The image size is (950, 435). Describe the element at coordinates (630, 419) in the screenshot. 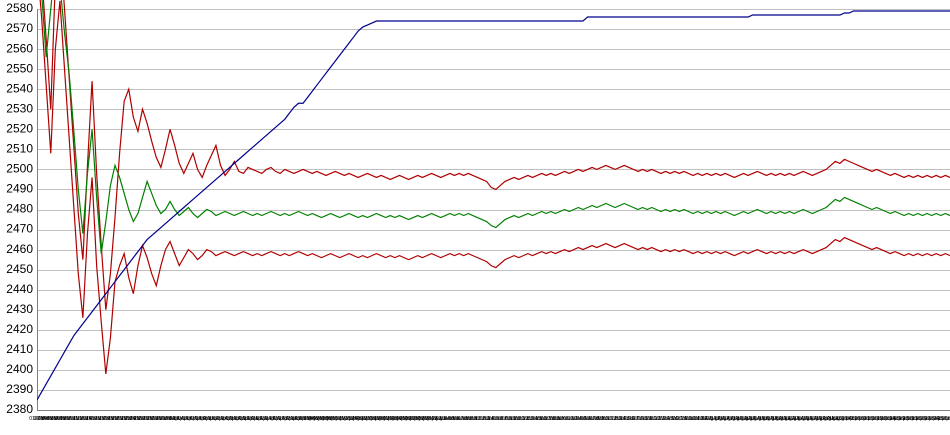

I see `x-axis-tick-label: 15/Jul` at that location.